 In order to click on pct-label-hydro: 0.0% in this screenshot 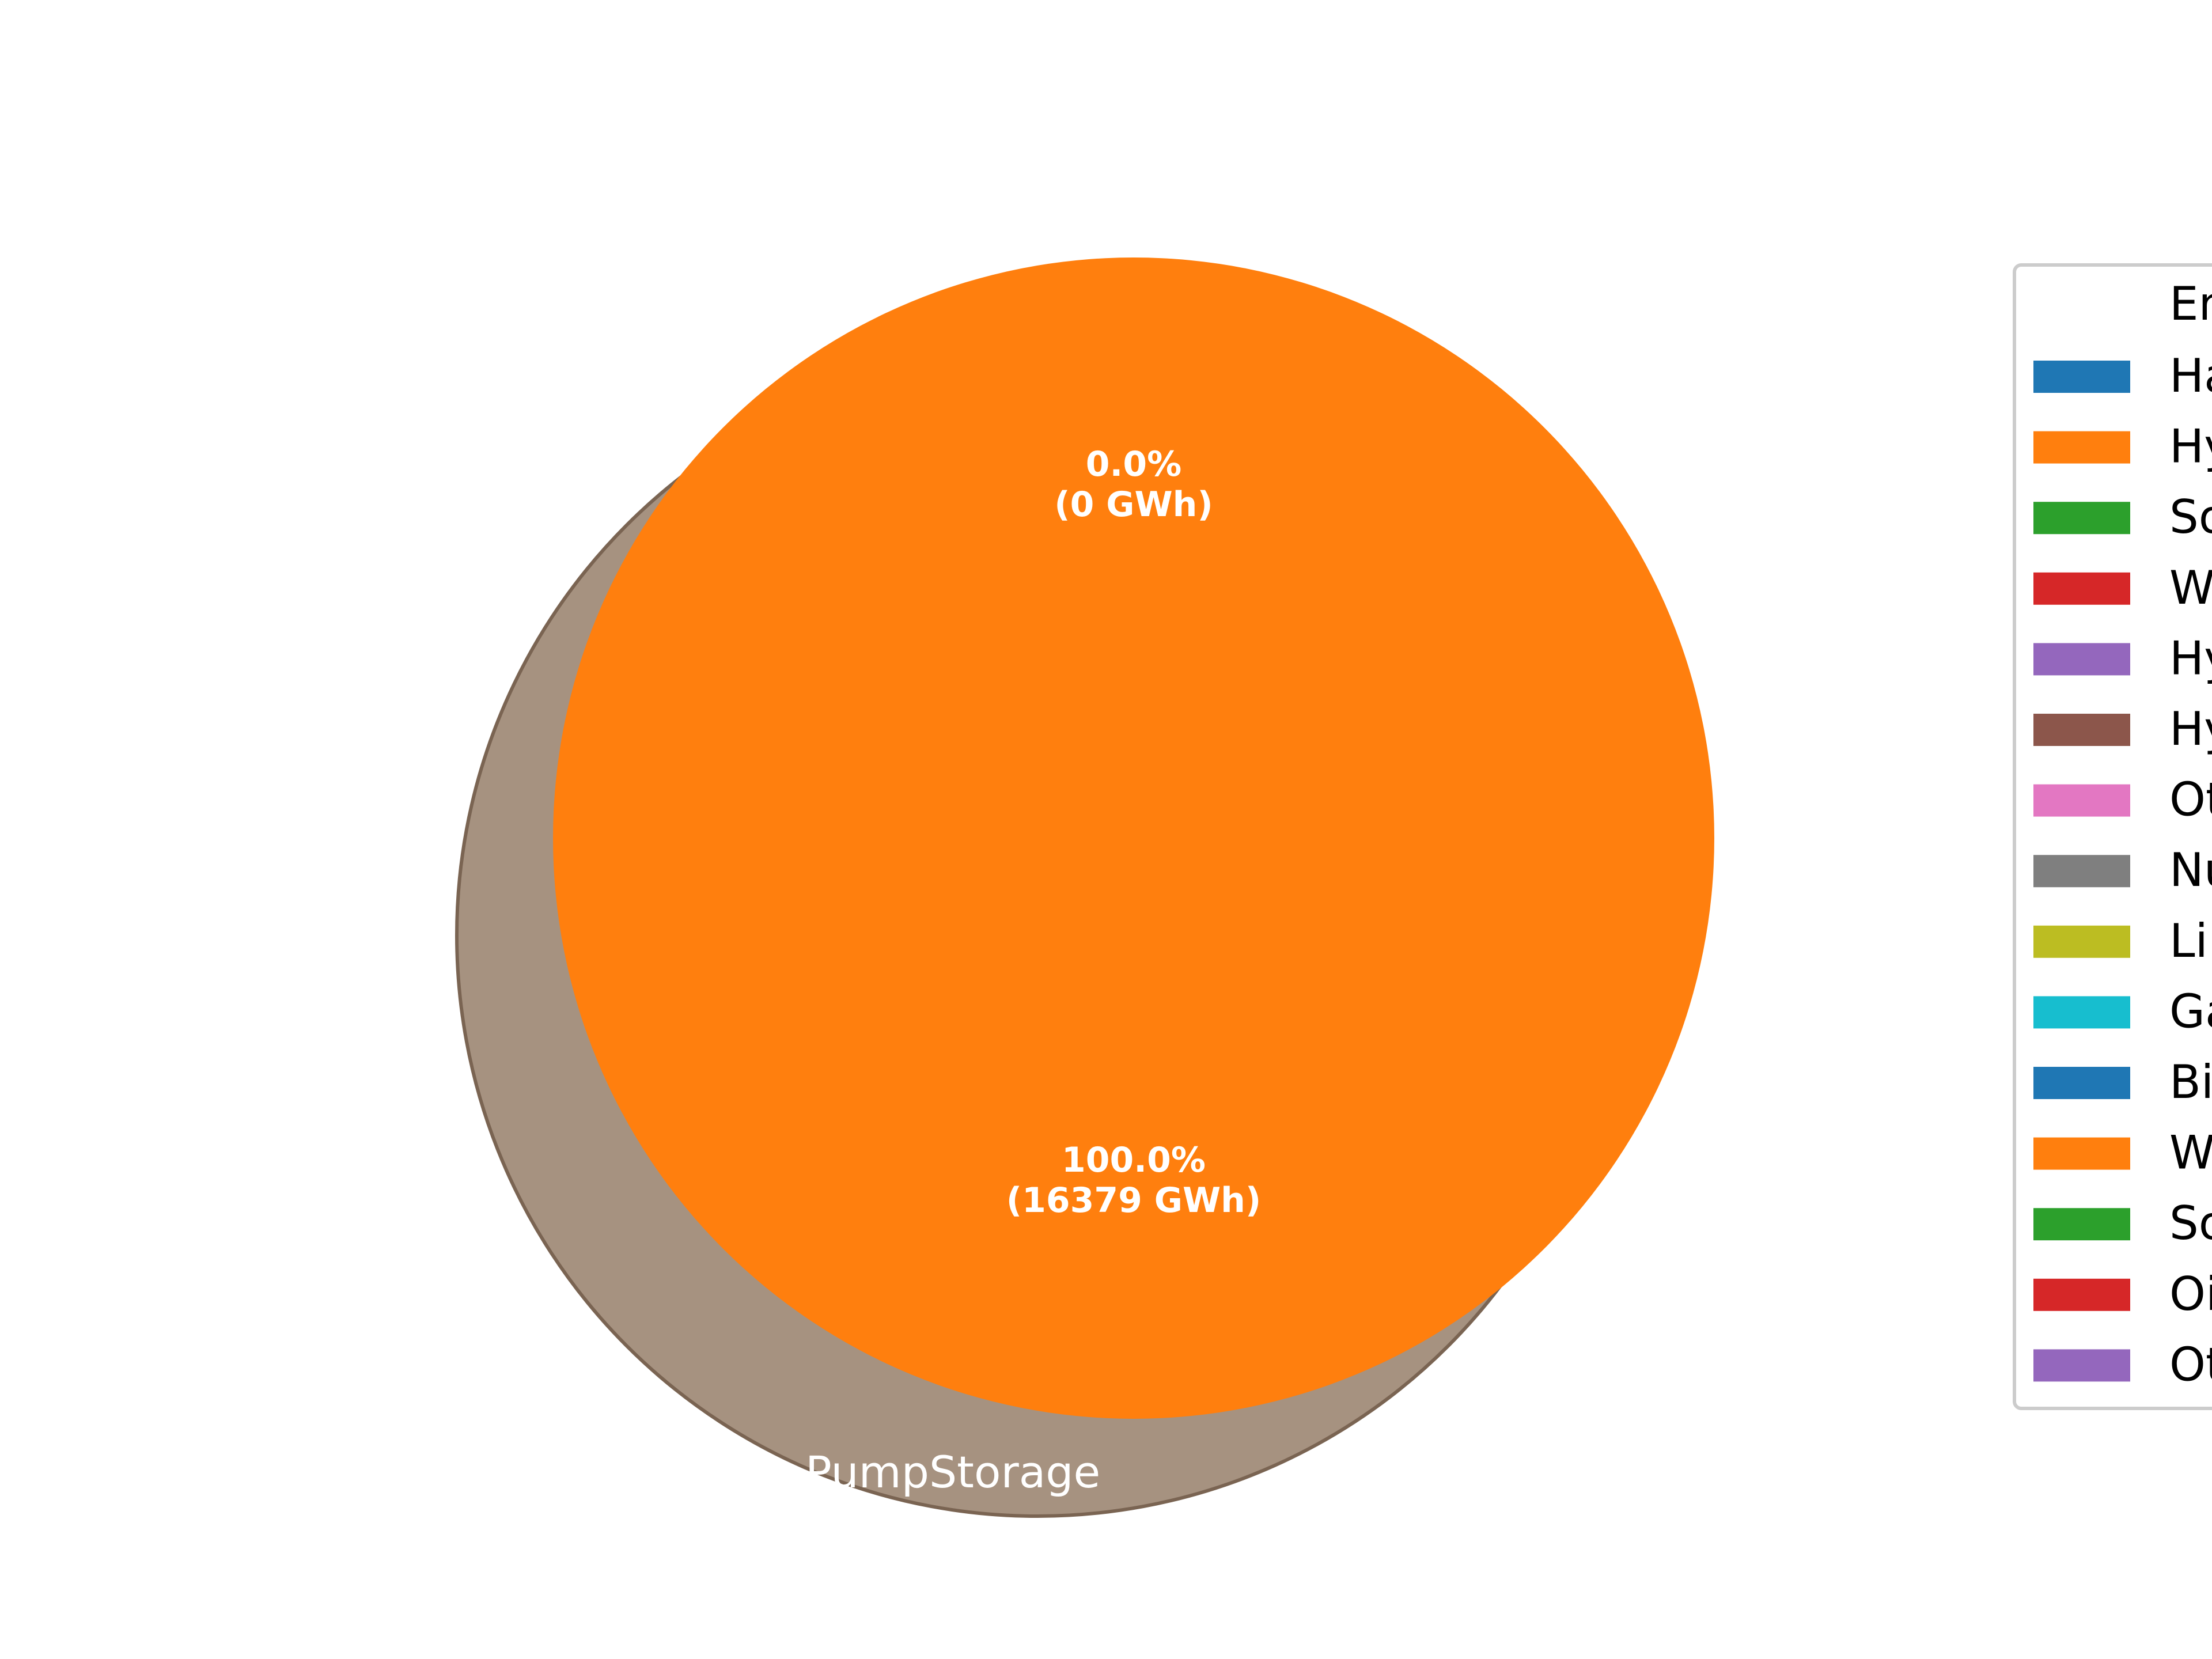, I will do `click(1133, 464)`.